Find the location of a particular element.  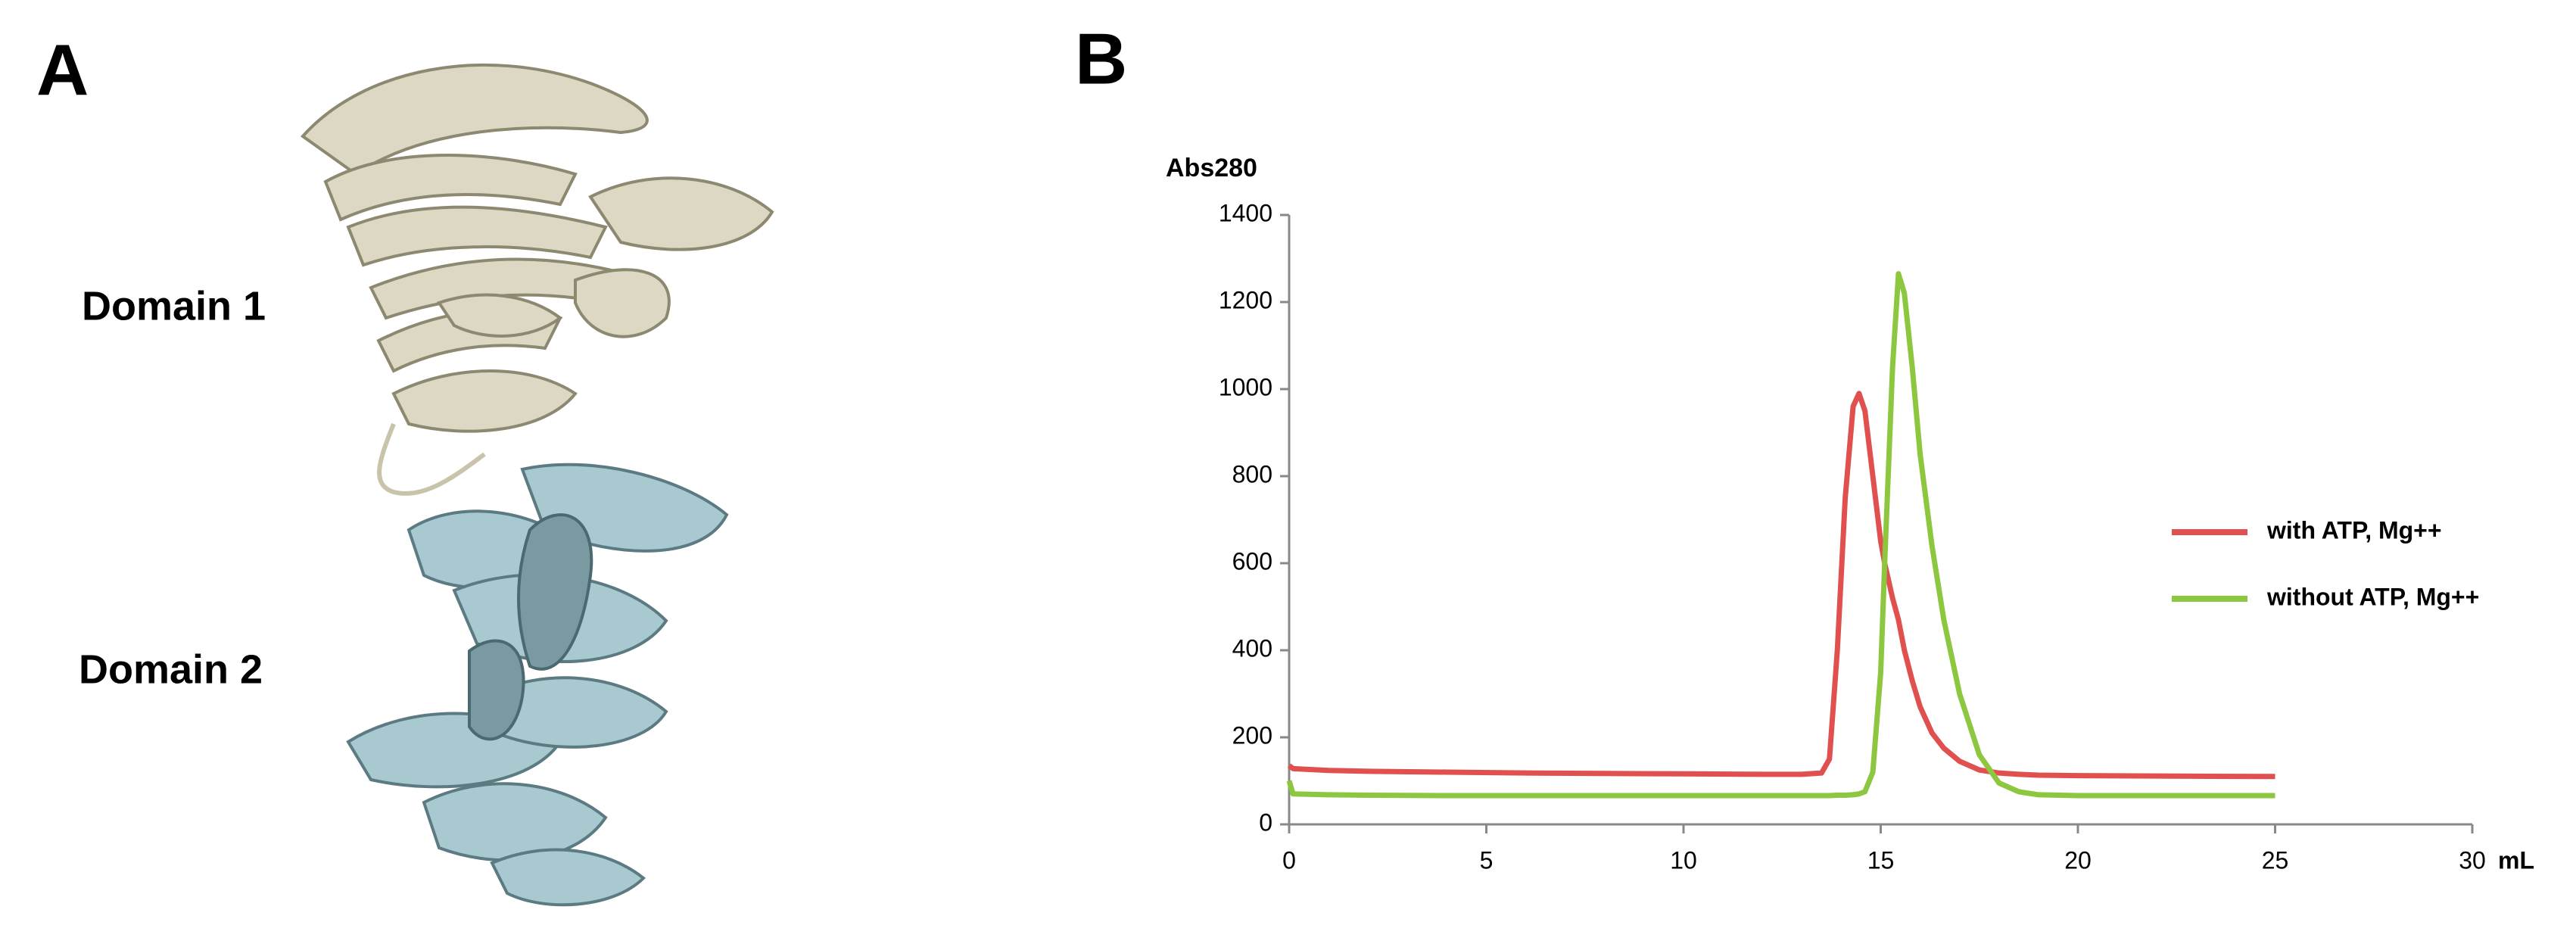

domain-label: Domain 1 is located at coordinates (174, 306).